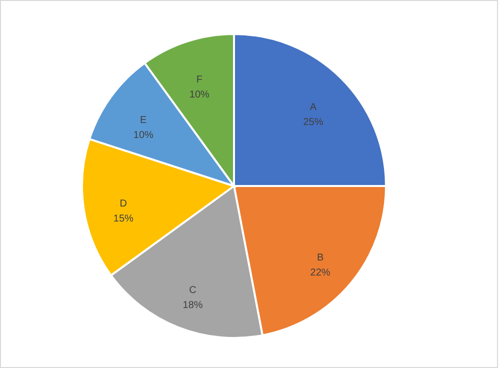 Image resolution: width=500 pixels, height=368 pixels. I want to click on slice-label: C, so click(192, 290).